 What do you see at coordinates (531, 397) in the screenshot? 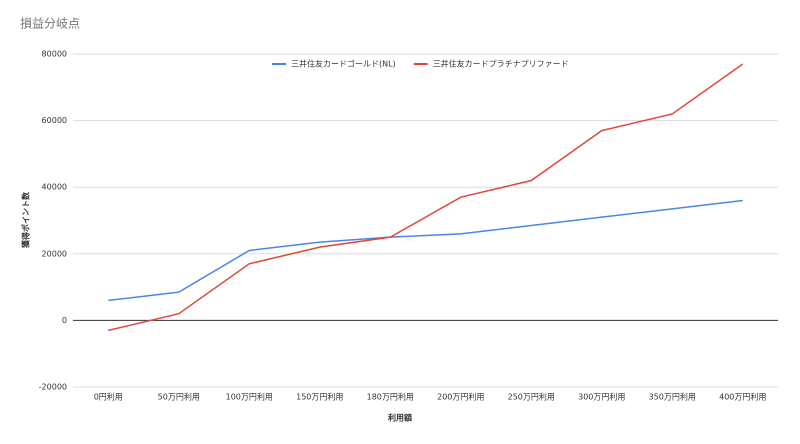
I see `x-tick-label: 250万円利用` at bounding box center [531, 397].